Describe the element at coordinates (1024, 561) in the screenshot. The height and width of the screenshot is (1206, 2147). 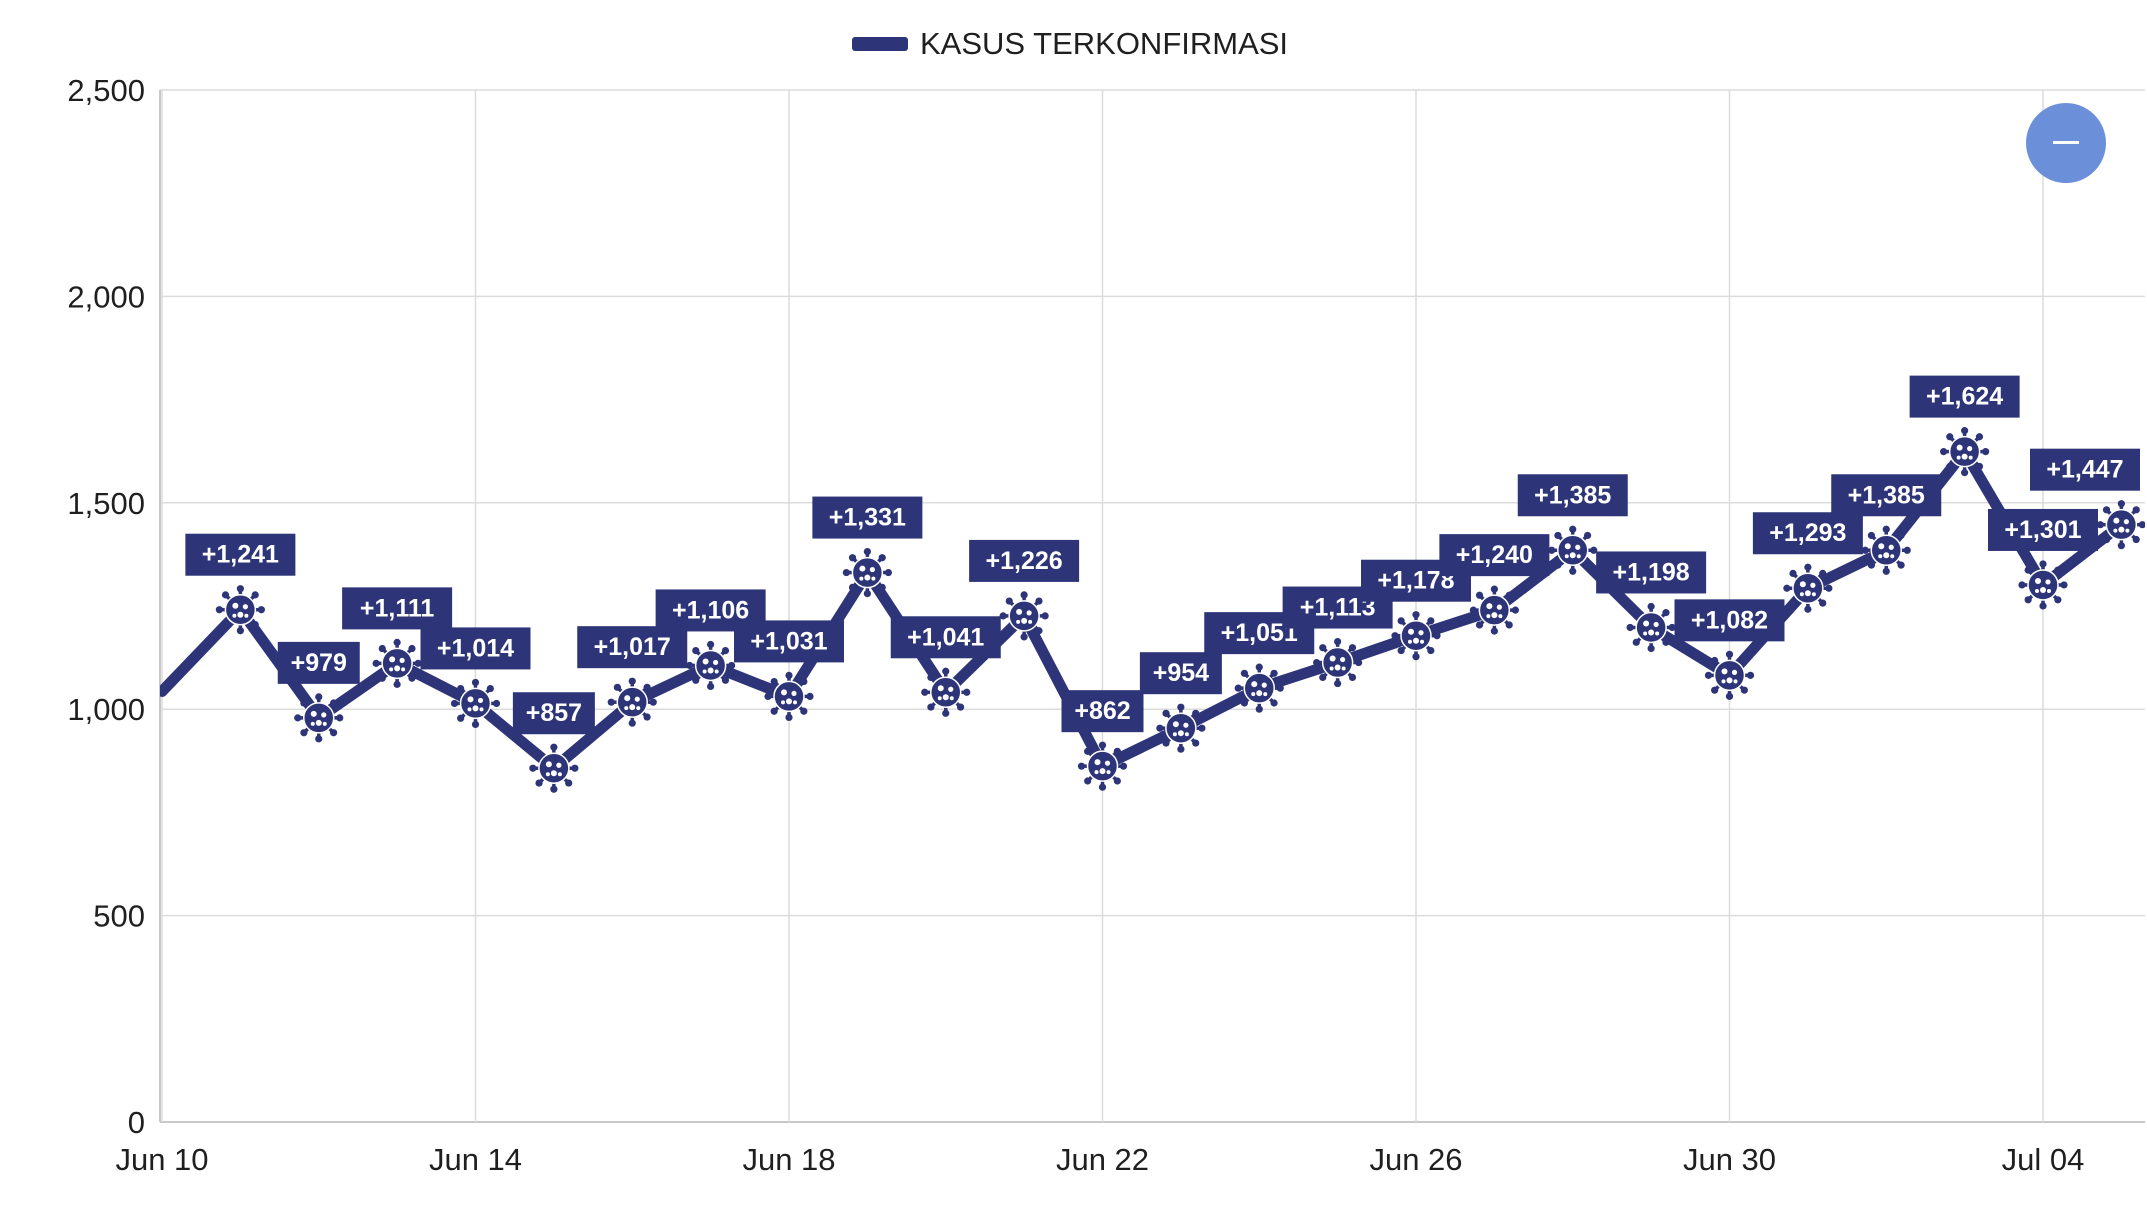
I see `data-label-text: +1,226` at that location.